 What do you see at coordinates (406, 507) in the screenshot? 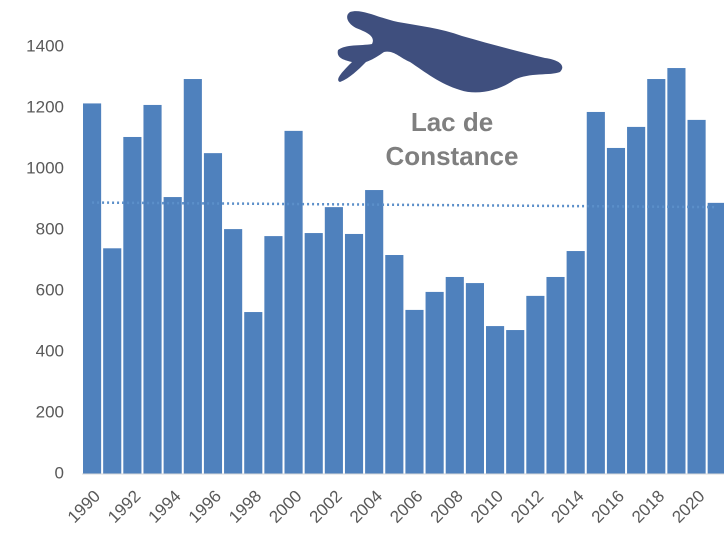
I see `x-tick-label: 2006` at bounding box center [406, 507].